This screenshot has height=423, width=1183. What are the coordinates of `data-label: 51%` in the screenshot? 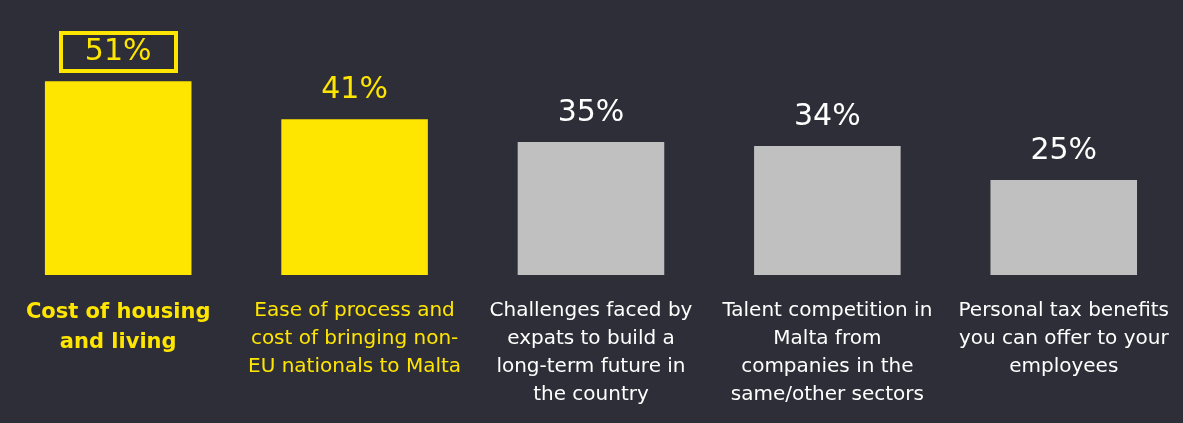 It's located at (118, 50).